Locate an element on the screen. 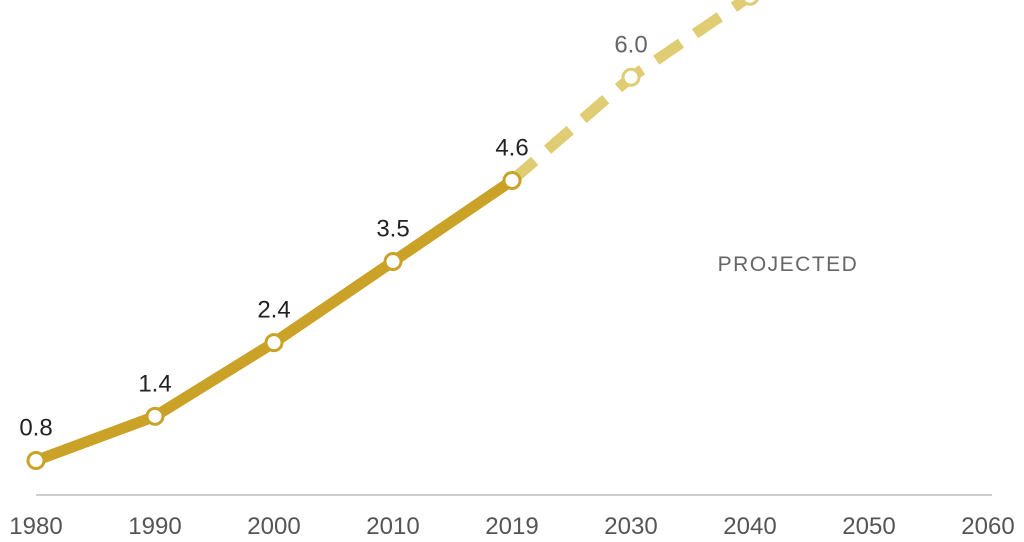  data-label-1990: 1.4 is located at coordinates (154, 383).